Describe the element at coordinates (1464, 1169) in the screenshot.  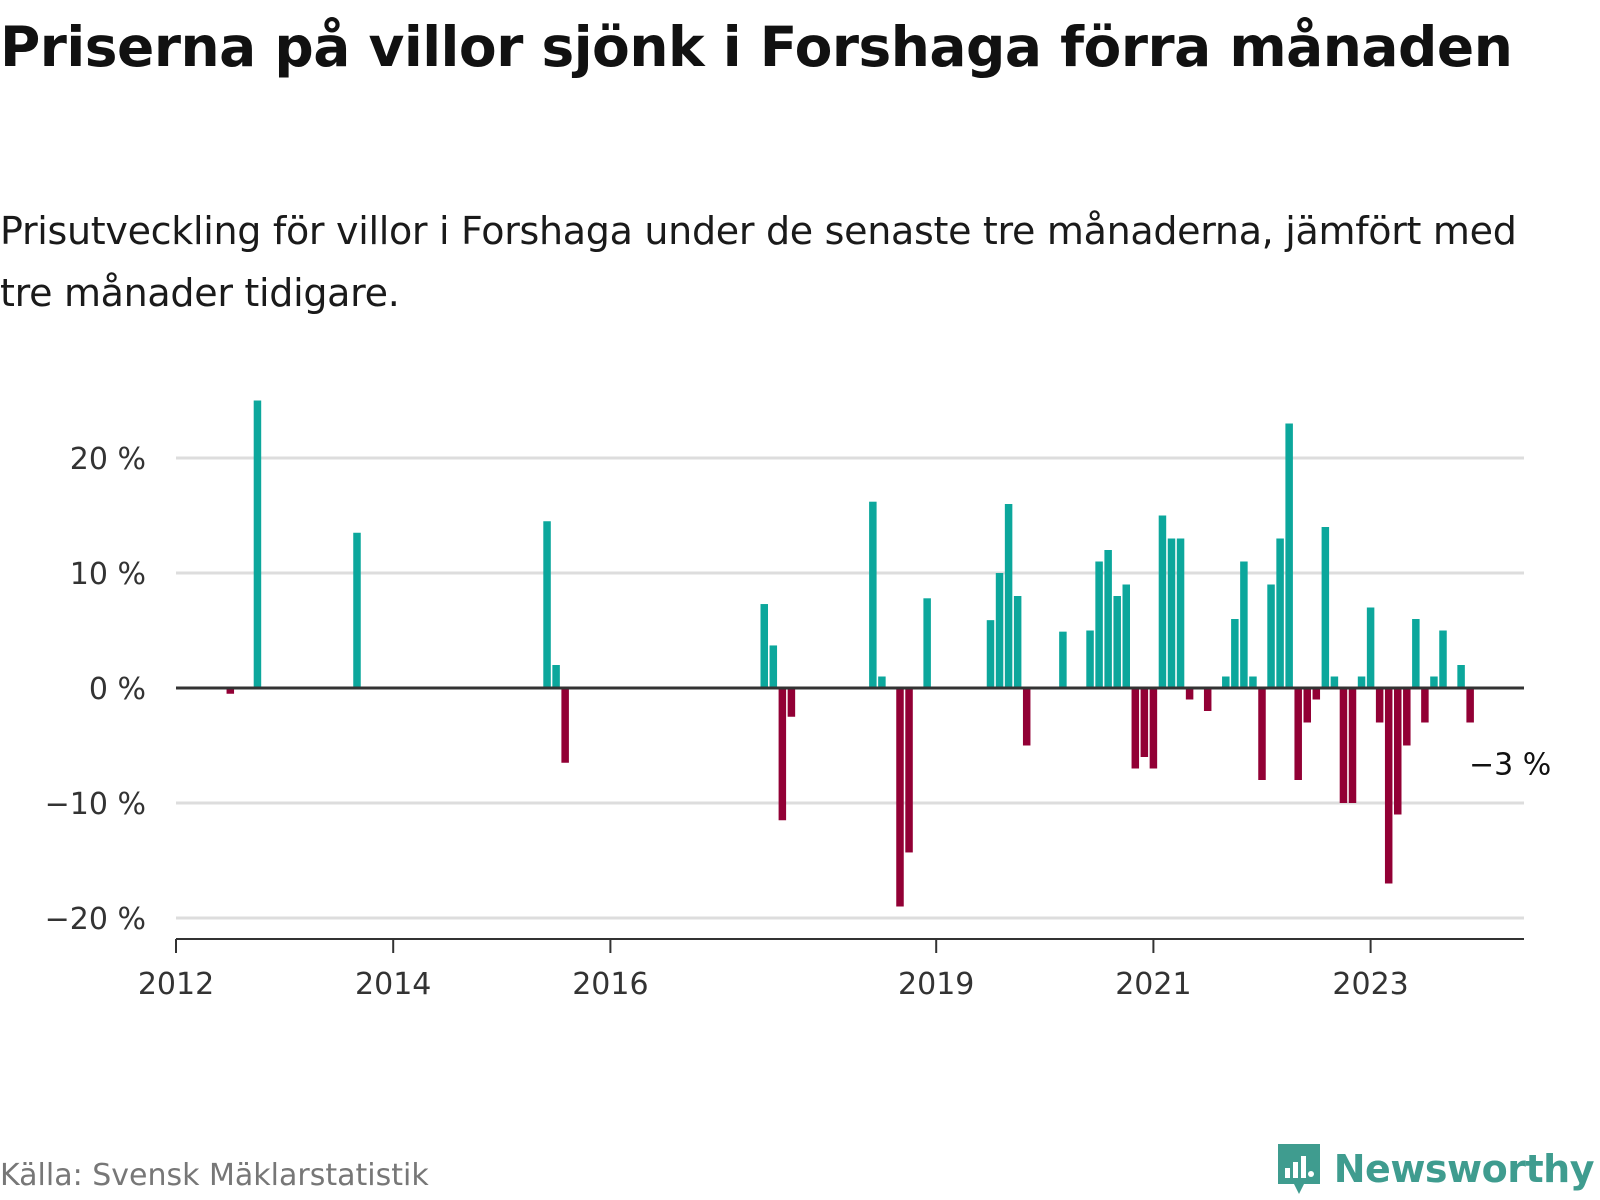
I see `brand-name: Newsworthy` at that location.